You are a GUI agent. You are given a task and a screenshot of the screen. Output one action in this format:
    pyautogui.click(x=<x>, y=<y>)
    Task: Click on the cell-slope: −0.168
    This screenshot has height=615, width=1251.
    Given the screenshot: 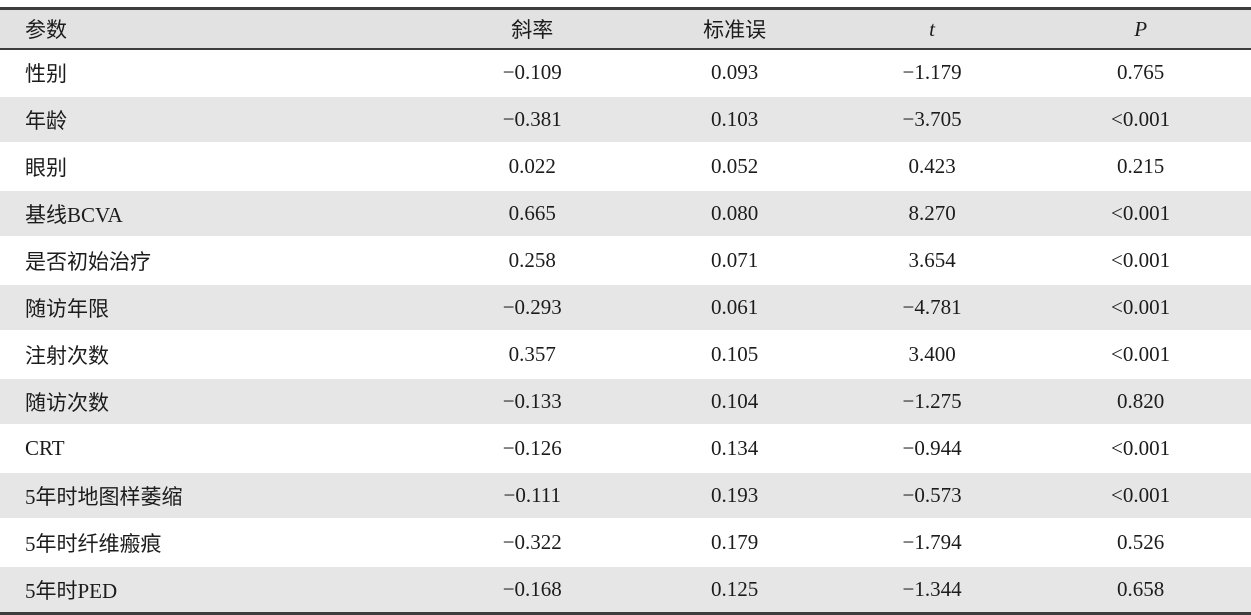 What is the action you would take?
    pyautogui.click(x=532, y=590)
    